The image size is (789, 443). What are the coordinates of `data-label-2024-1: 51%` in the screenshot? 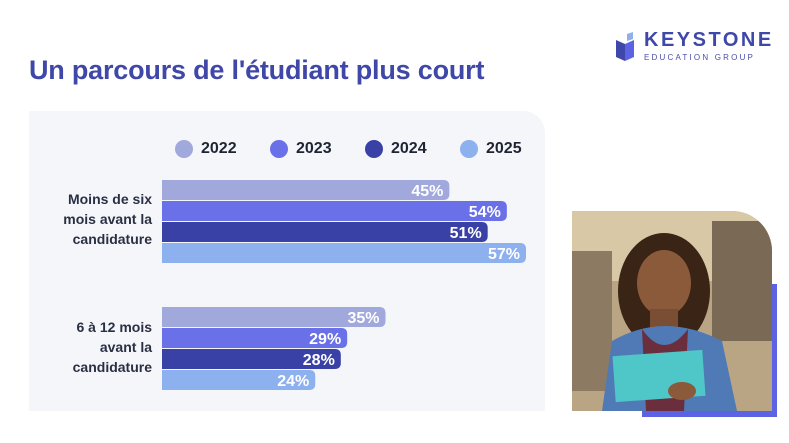 It's located at (466, 233).